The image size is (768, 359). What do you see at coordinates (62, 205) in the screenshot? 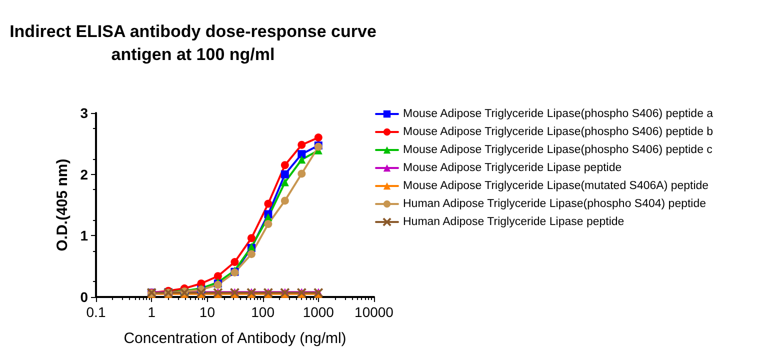
I see `y-axis-title: O.D.(405 nm)` at bounding box center [62, 205].